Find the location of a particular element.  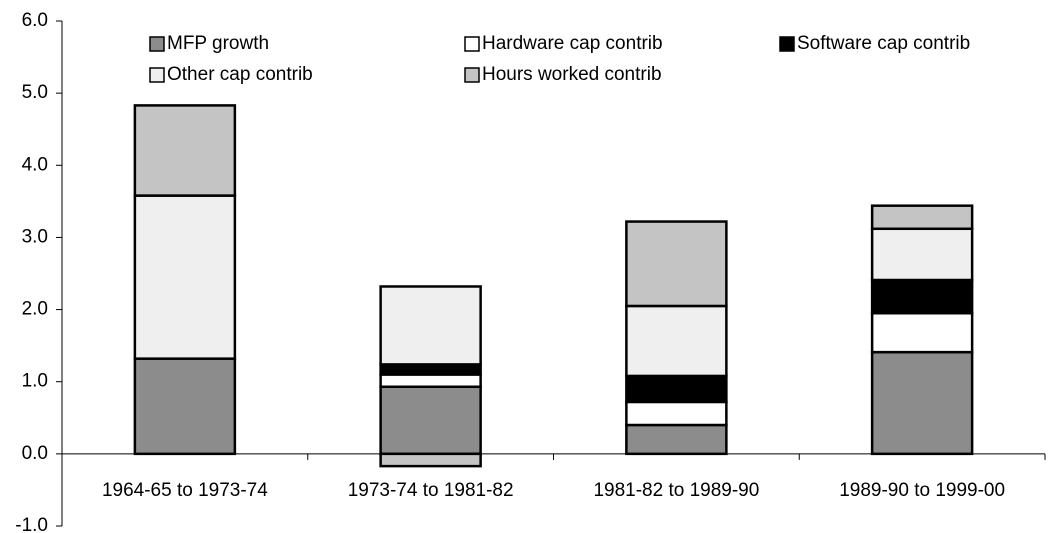

y-tick-label: 5.0 is located at coordinates (35, 92).